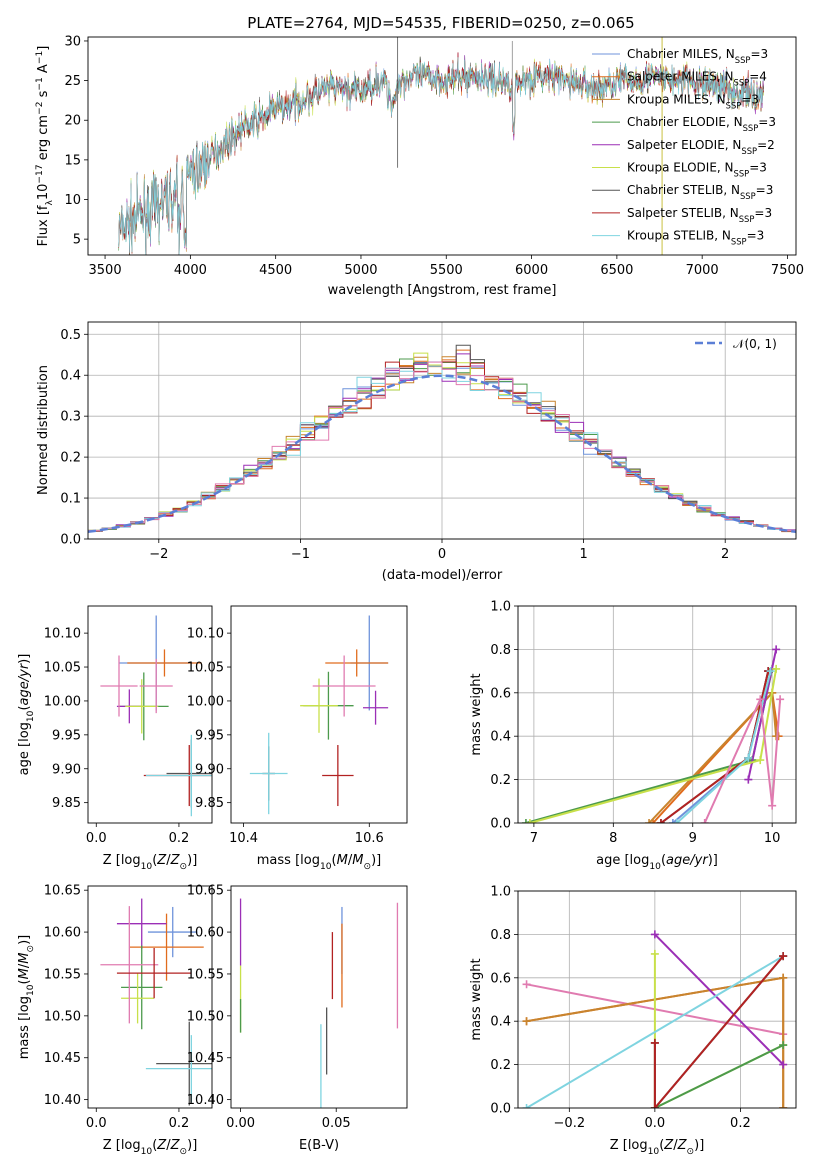 The height and width of the screenshot is (1170, 819). I want to click on legend-label: Salpeter ELODIE, NSSP=2, so click(701, 147).